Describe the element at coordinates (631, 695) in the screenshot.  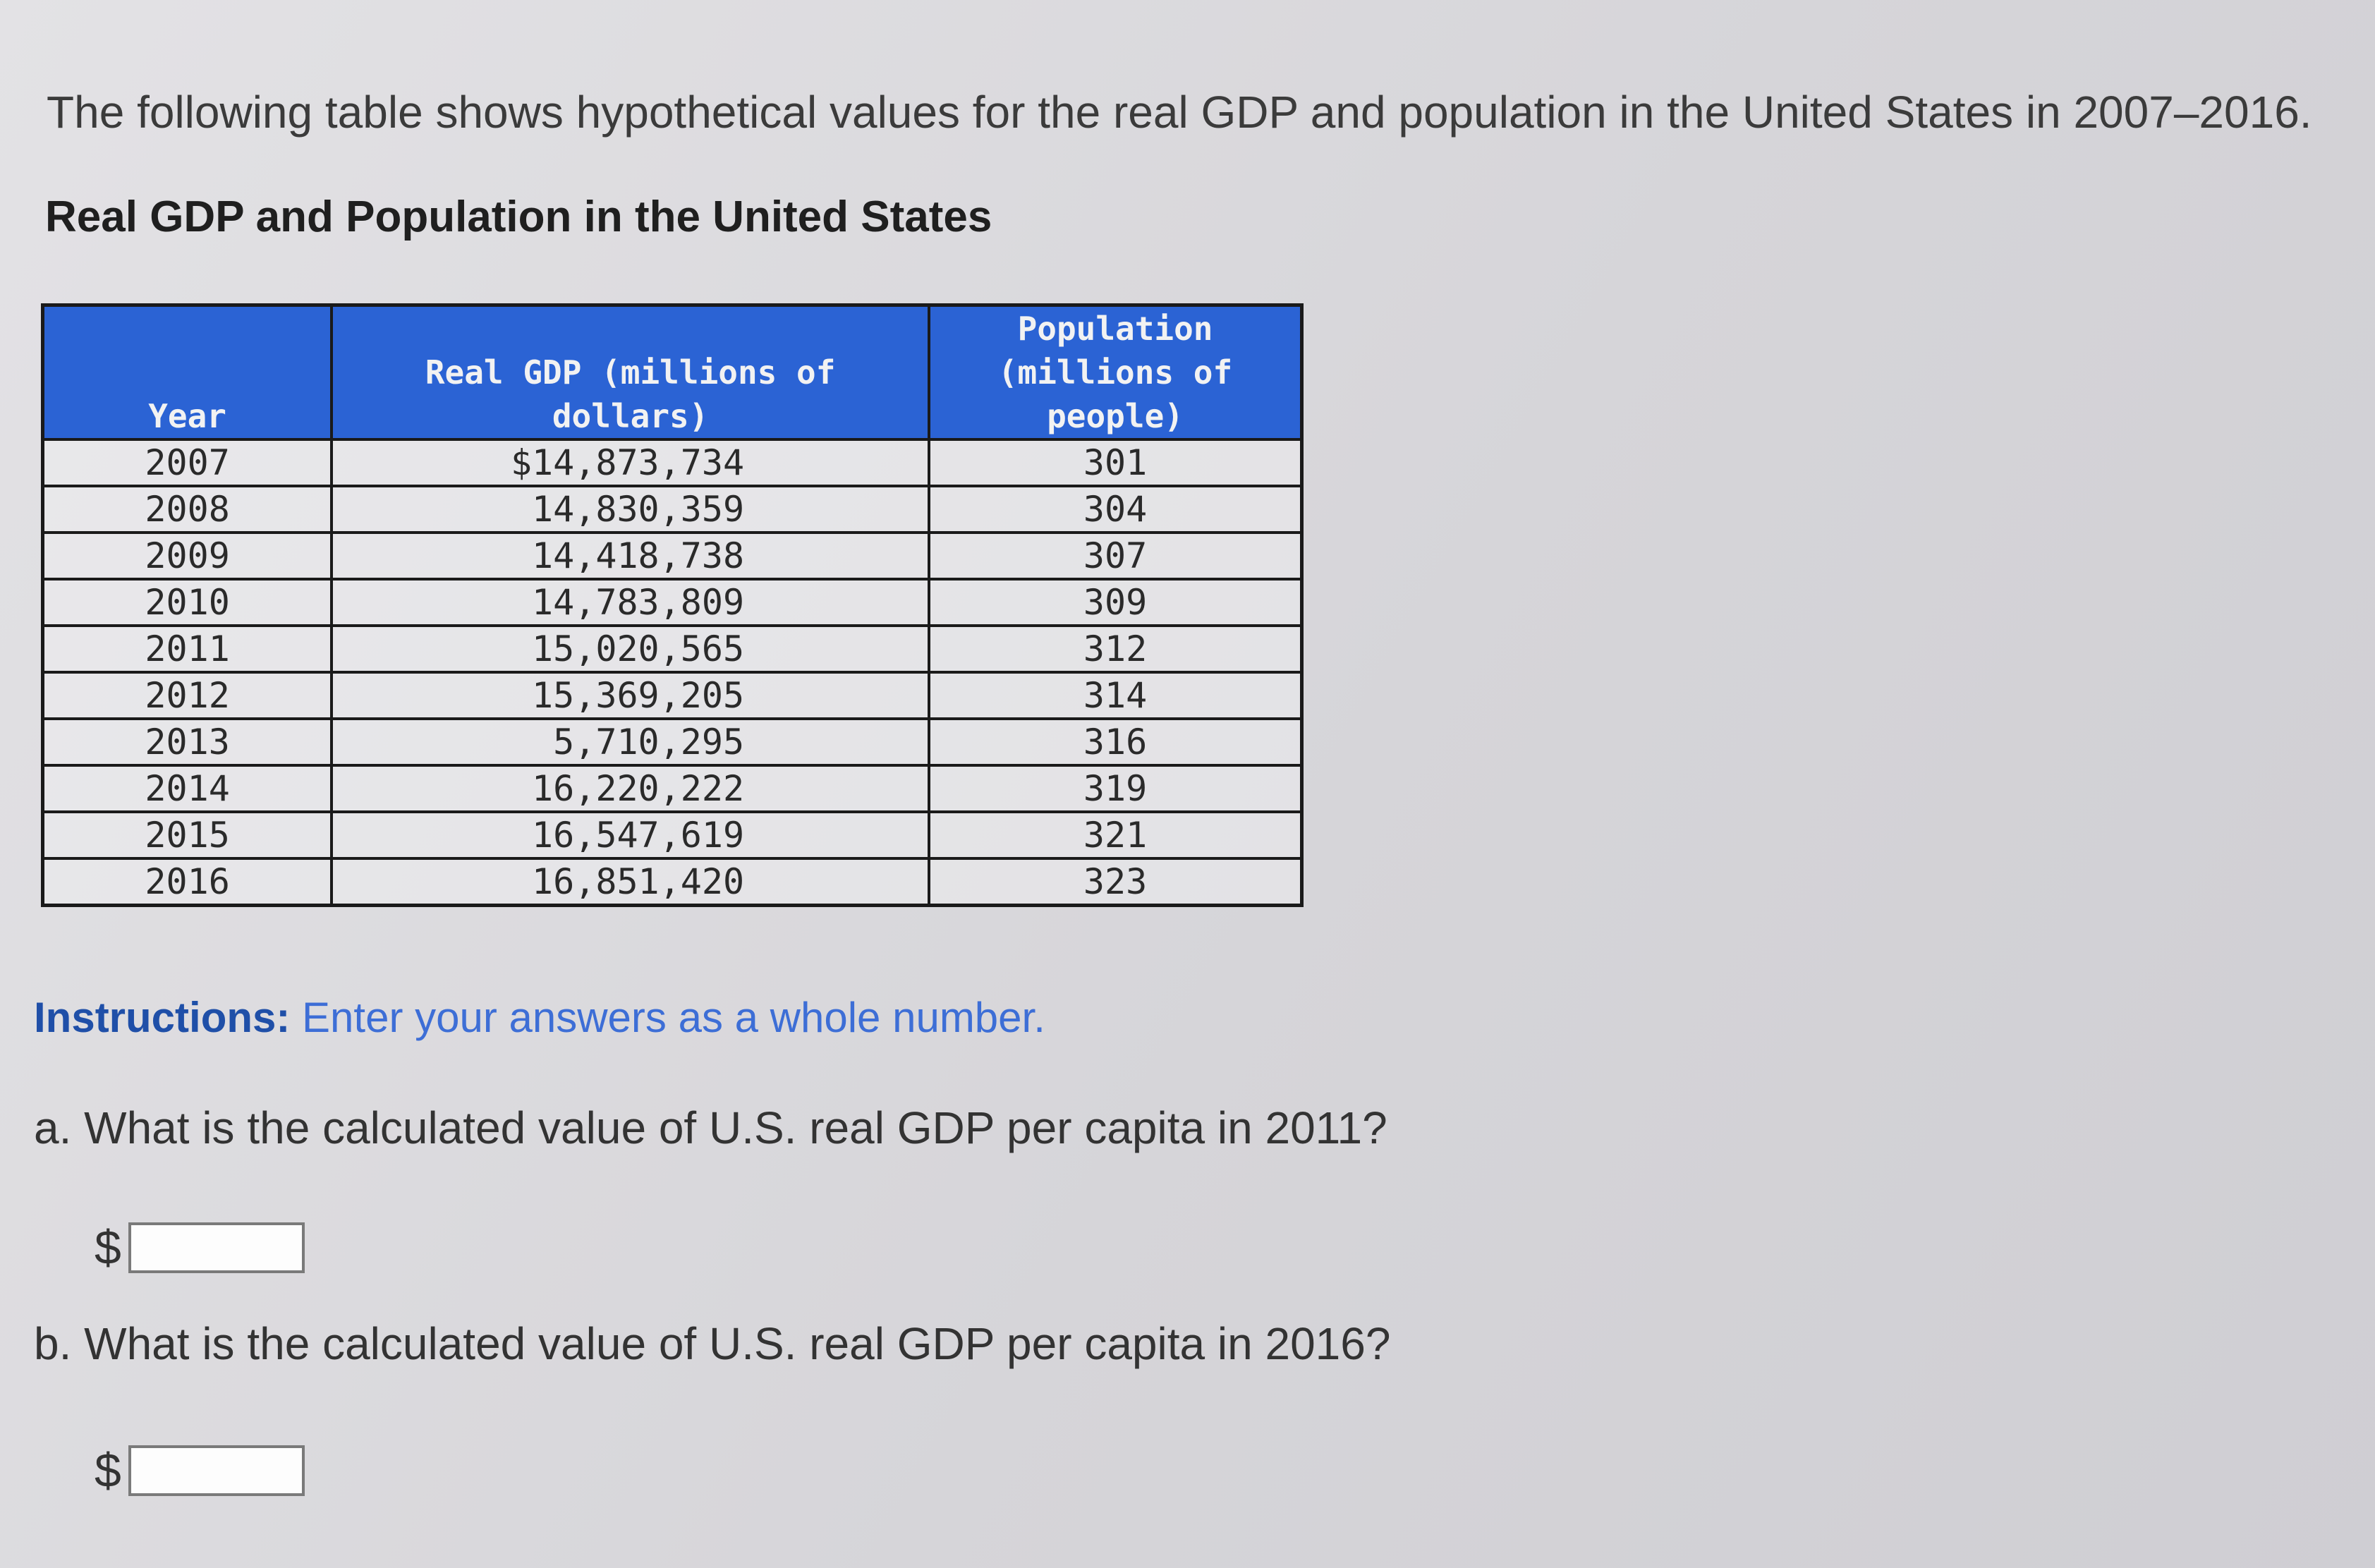
I see `gdp-cell: 15,369,205` at that location.